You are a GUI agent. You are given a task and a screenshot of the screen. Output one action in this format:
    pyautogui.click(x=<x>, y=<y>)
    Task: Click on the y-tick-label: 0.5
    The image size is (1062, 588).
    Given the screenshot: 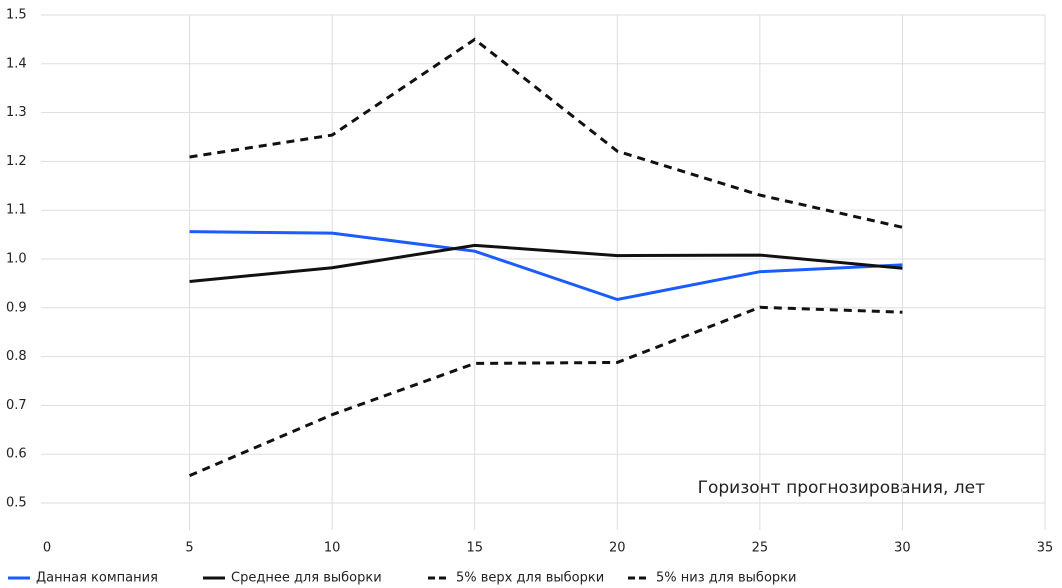 What is the action you would take?
    pyautogui.click(x=16, y=503)
    